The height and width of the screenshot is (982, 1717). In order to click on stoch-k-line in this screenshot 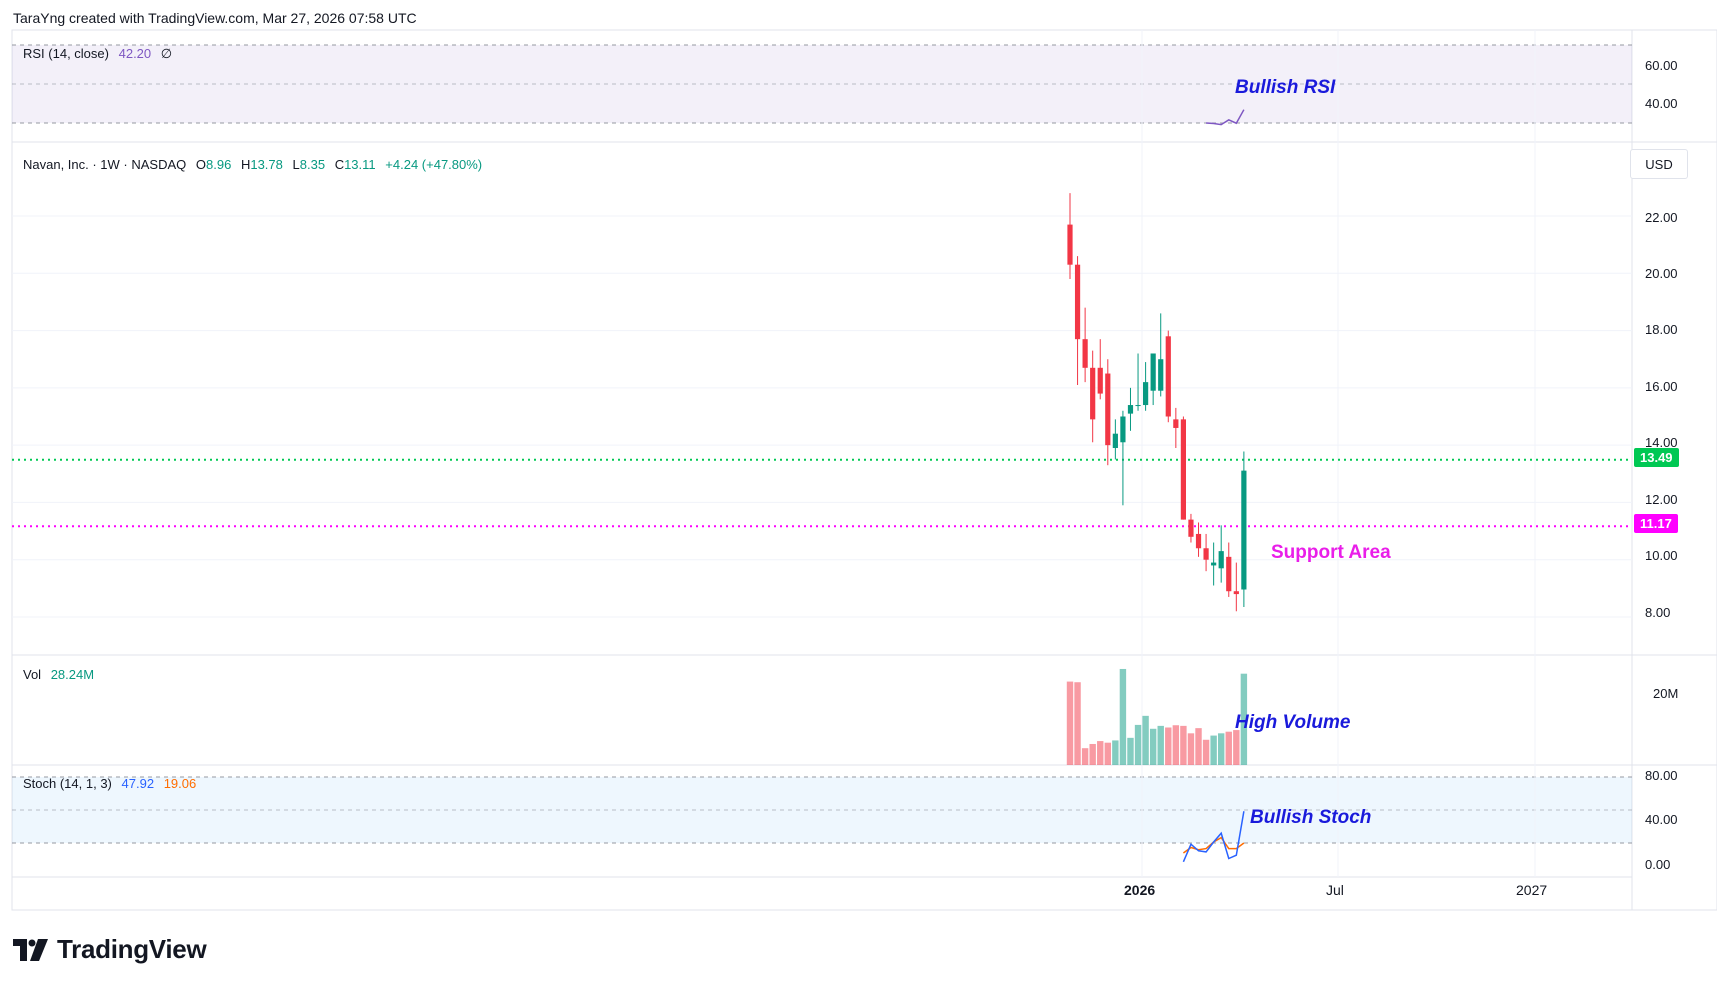, I will do `click(1213, 837)`.